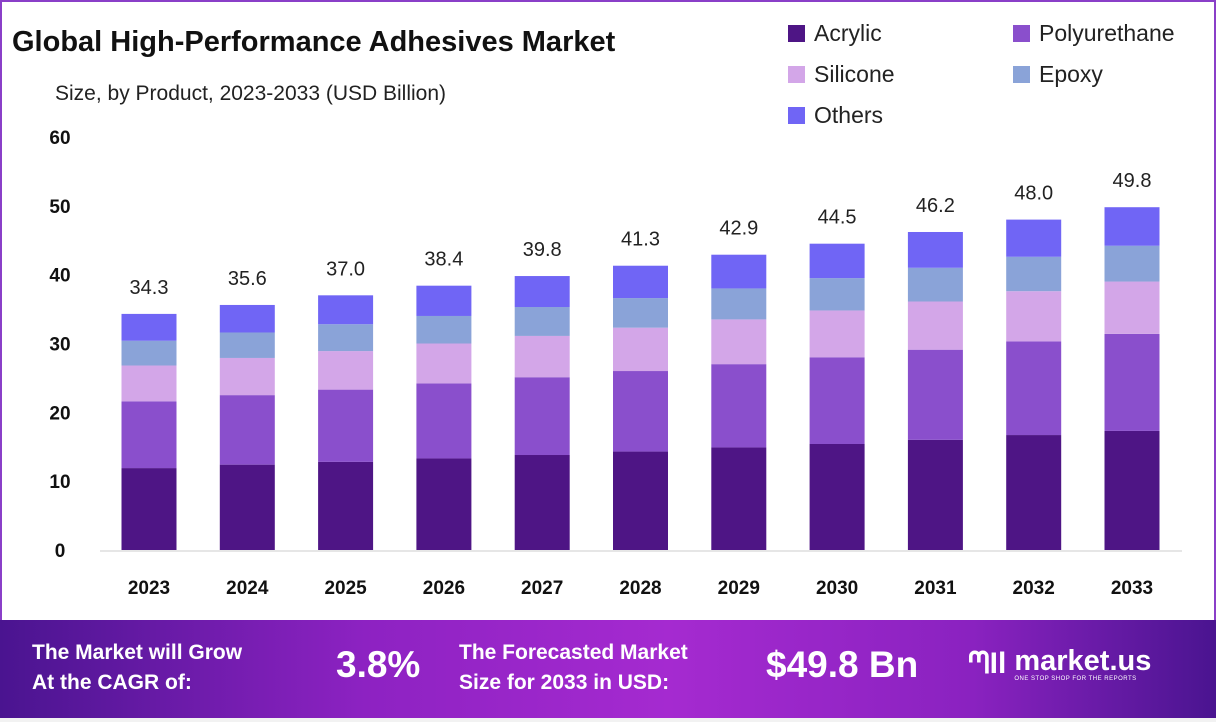 This screenshot has width=1216, height=722. Describe the element at coordinates (60, 551) in the screenshot. I see `y-tick-label: 0` at that location.